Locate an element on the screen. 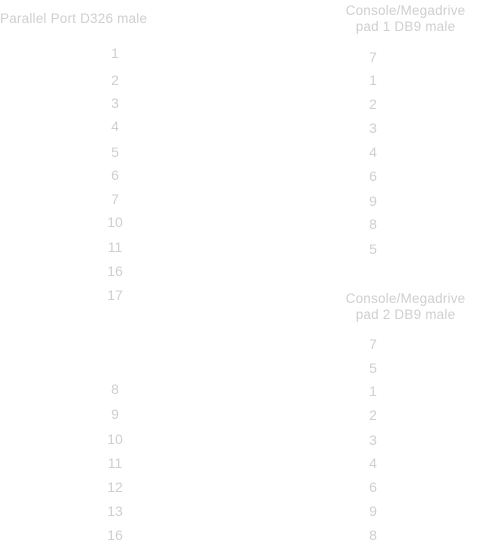 This screenshot has width=491, height=554. parallel-pin: 7 is located at coordinates (115, 199).